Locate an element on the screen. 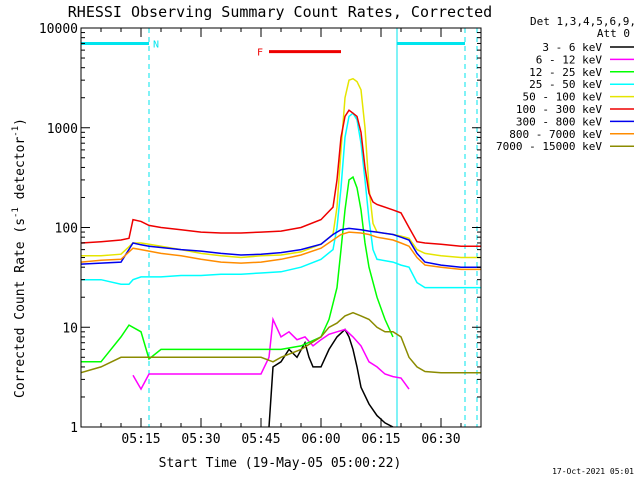  y-axis-label-mid: detector is located at coordinates (20, 172).